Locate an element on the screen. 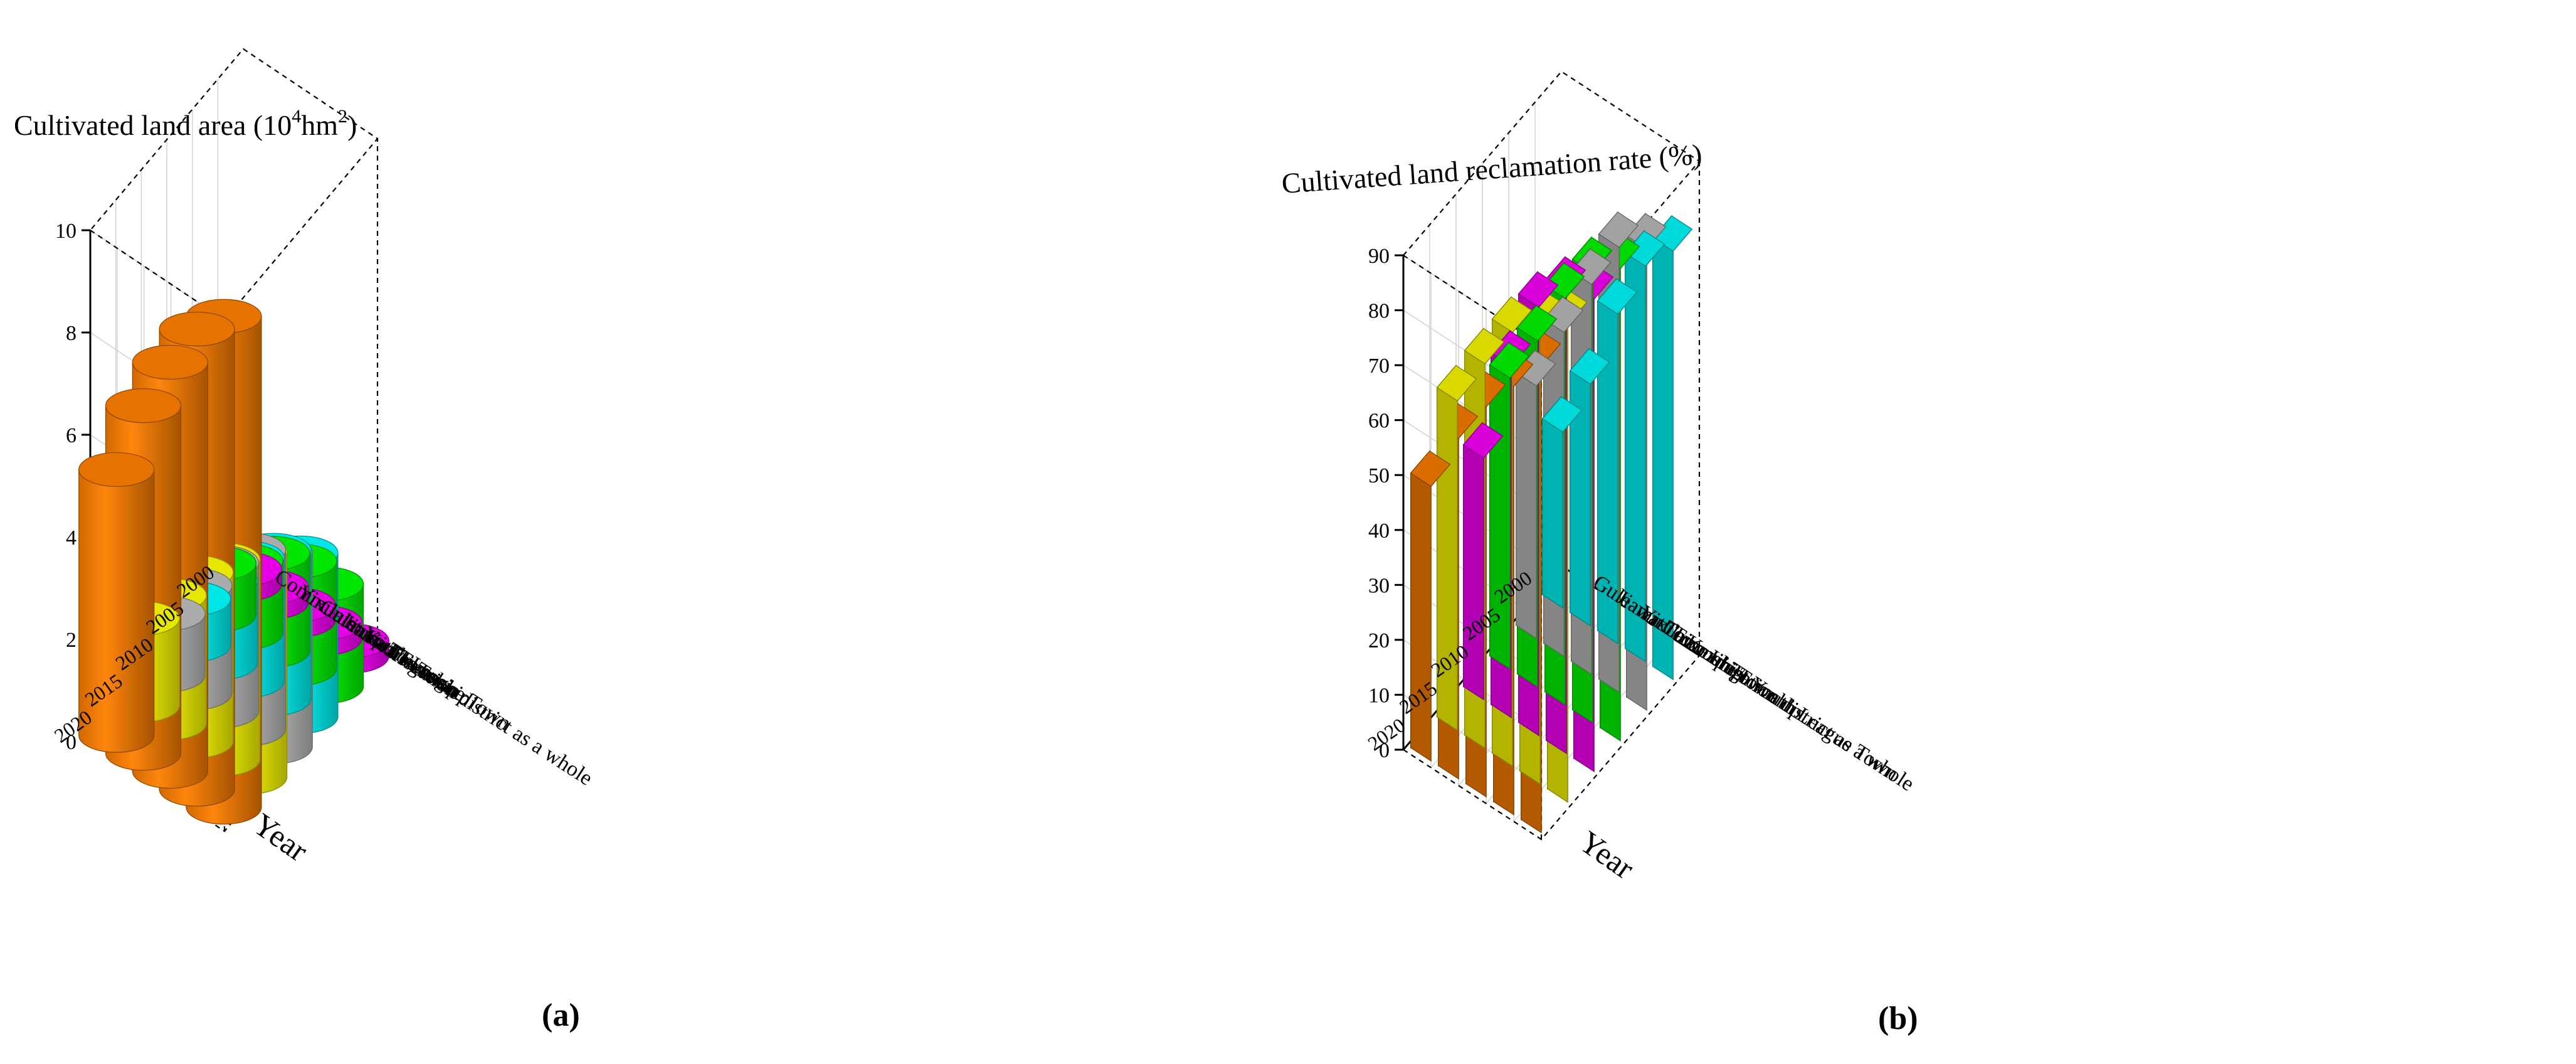 This screenshot has width=2576, height=1064. z-tick-label: 4 is located at coordinates (71, 538).